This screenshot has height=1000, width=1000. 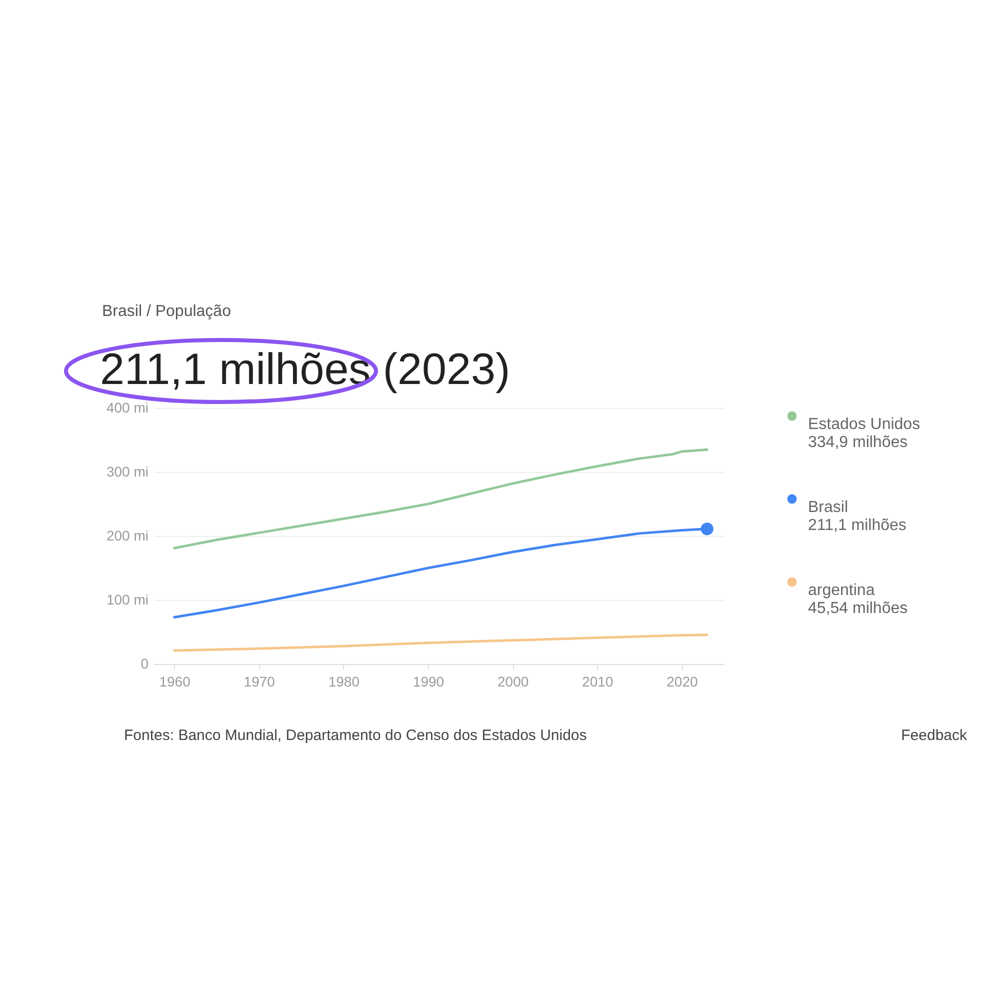 What do you see at coordinates (144, 664) in the screenshot?
I see `y-tick-label: 0` at bounding box center [144, 664].